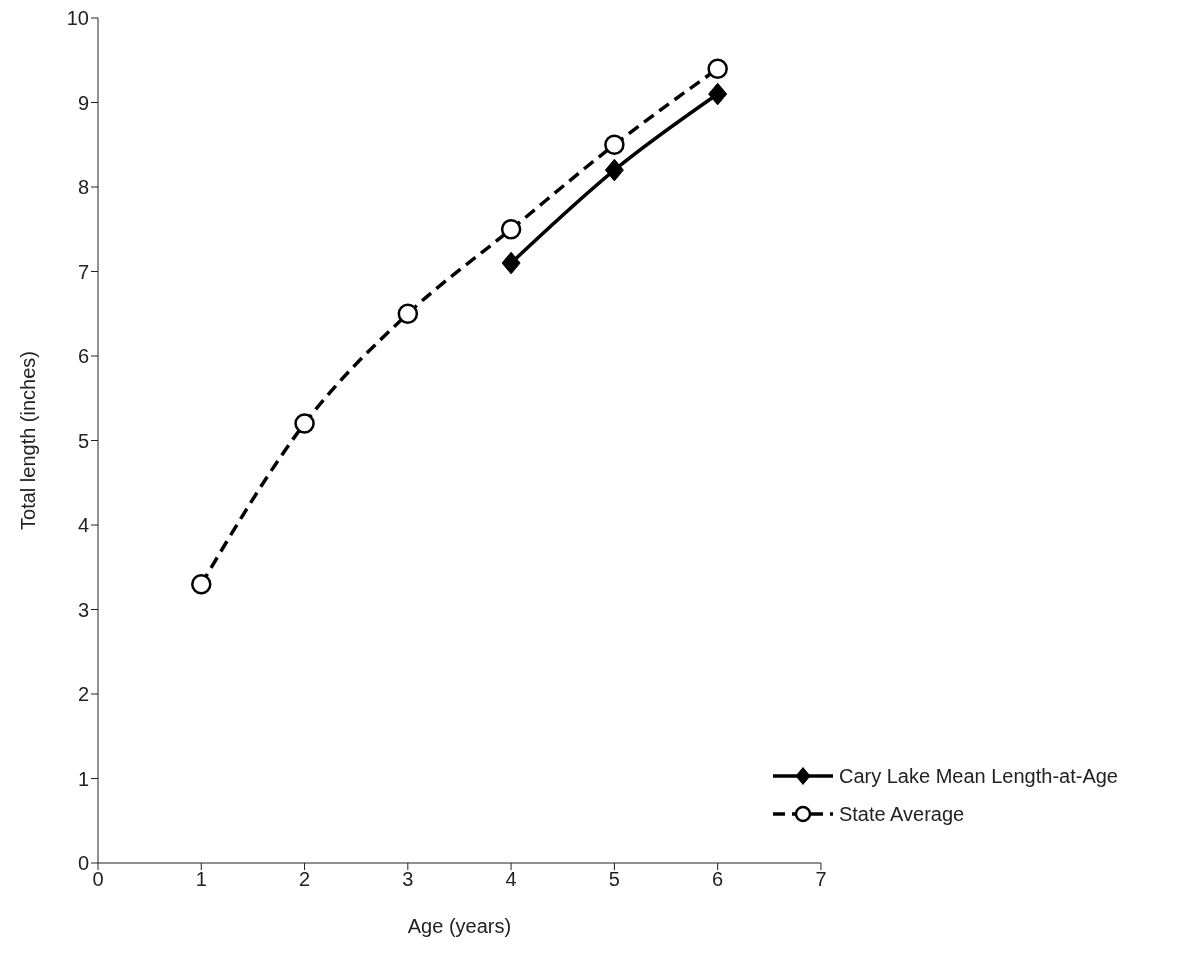  Describe the element at coordinates (718, 879) in the screenshot. I see `x-tick-label: 6` at that location.